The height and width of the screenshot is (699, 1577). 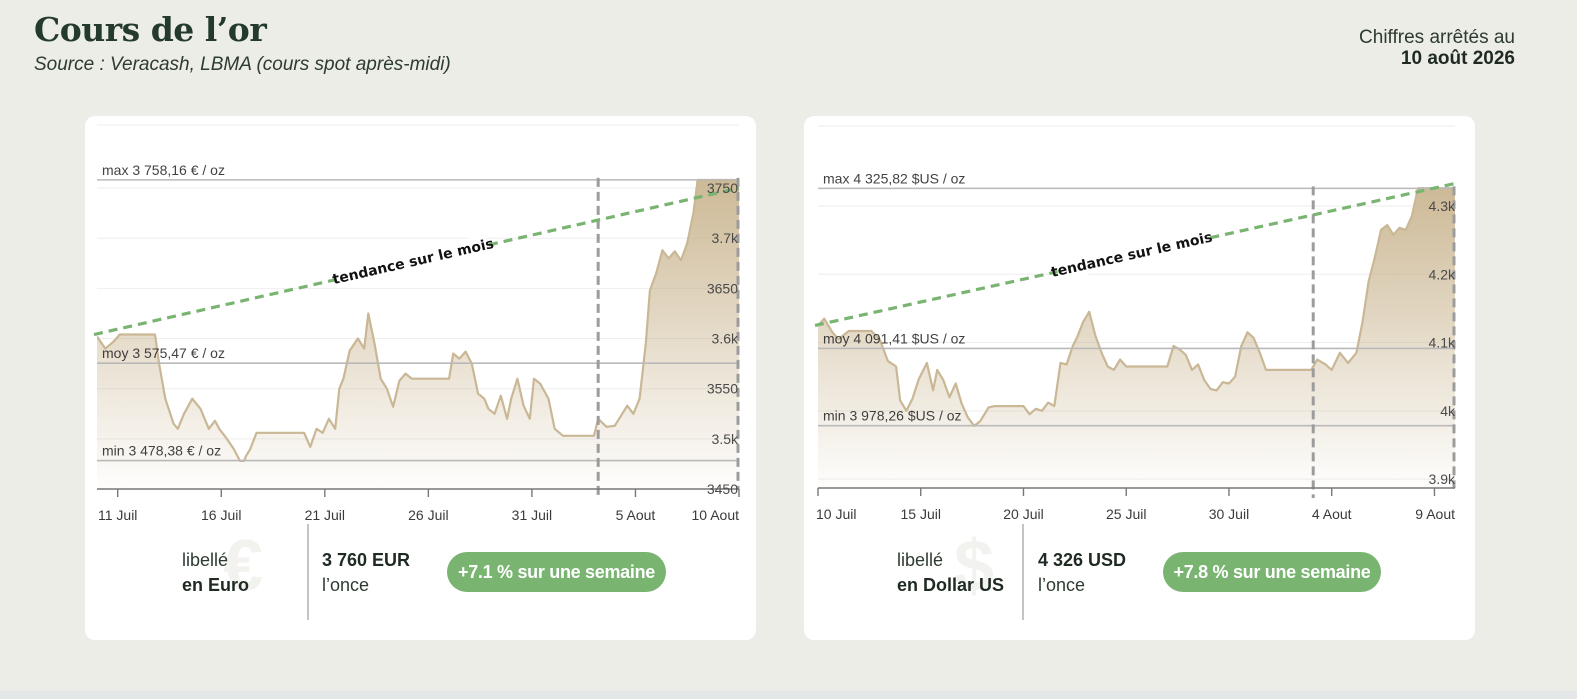 I want to click on euro-x-tick-label: 26 Juil, so click(x=428, y=515).